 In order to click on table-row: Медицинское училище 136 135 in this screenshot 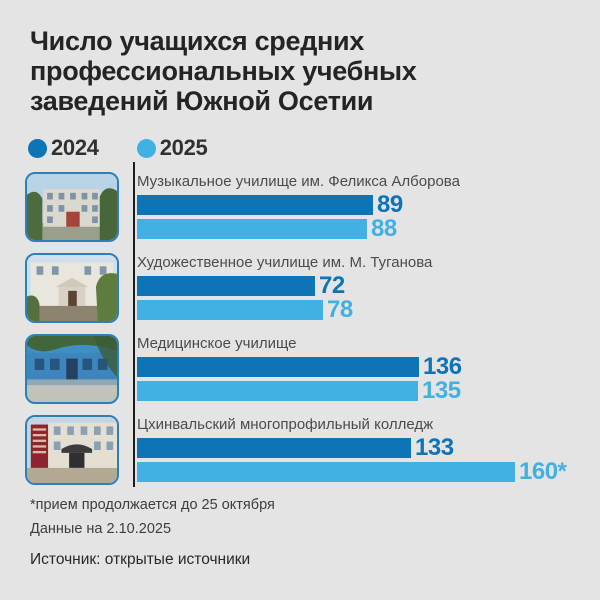, I will do `click(300, 369)`.